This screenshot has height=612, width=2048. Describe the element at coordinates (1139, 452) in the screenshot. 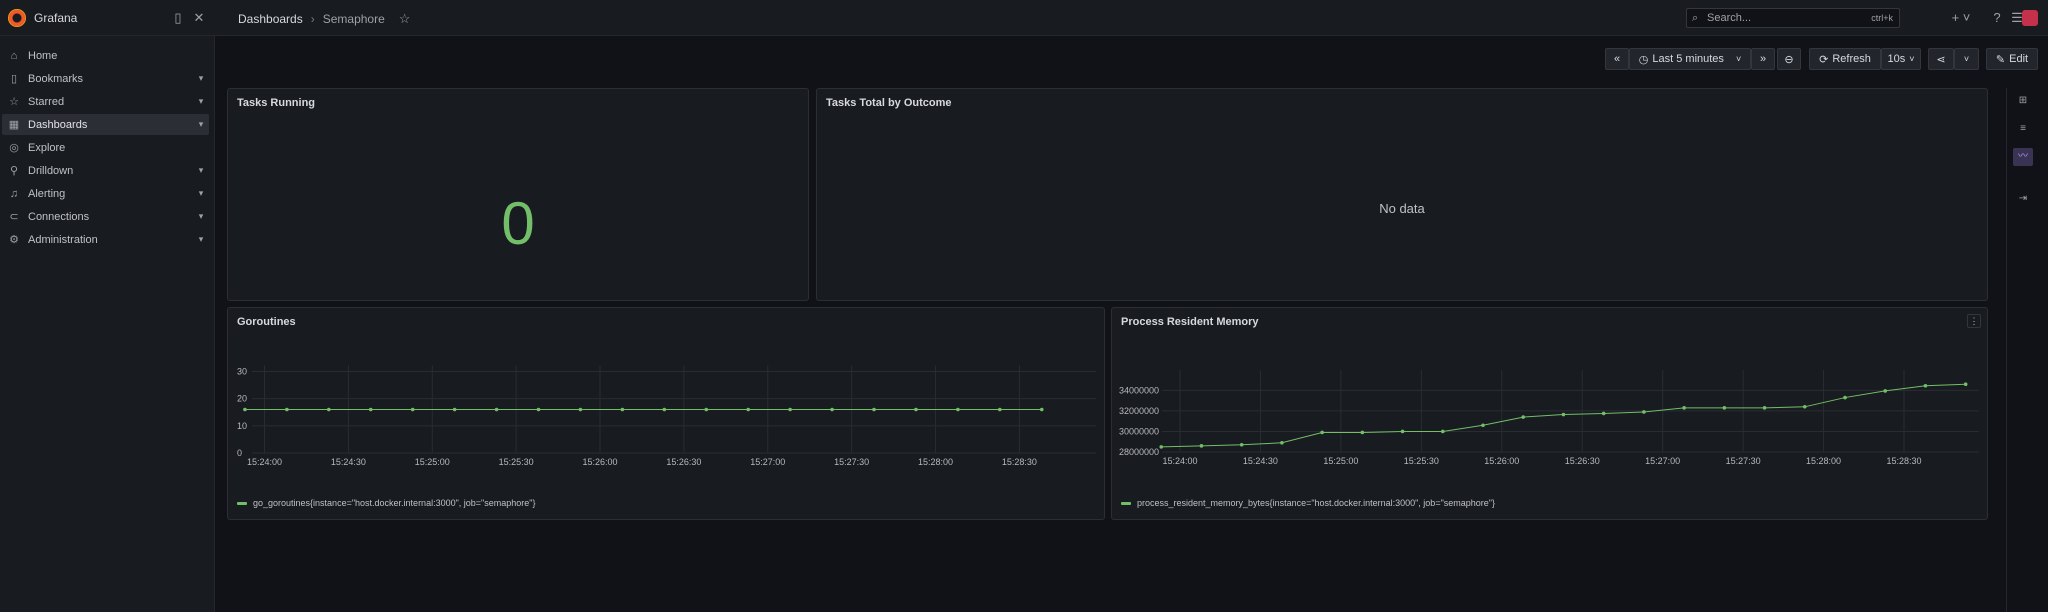

I see `y-tick-label: 28000000` at that location.